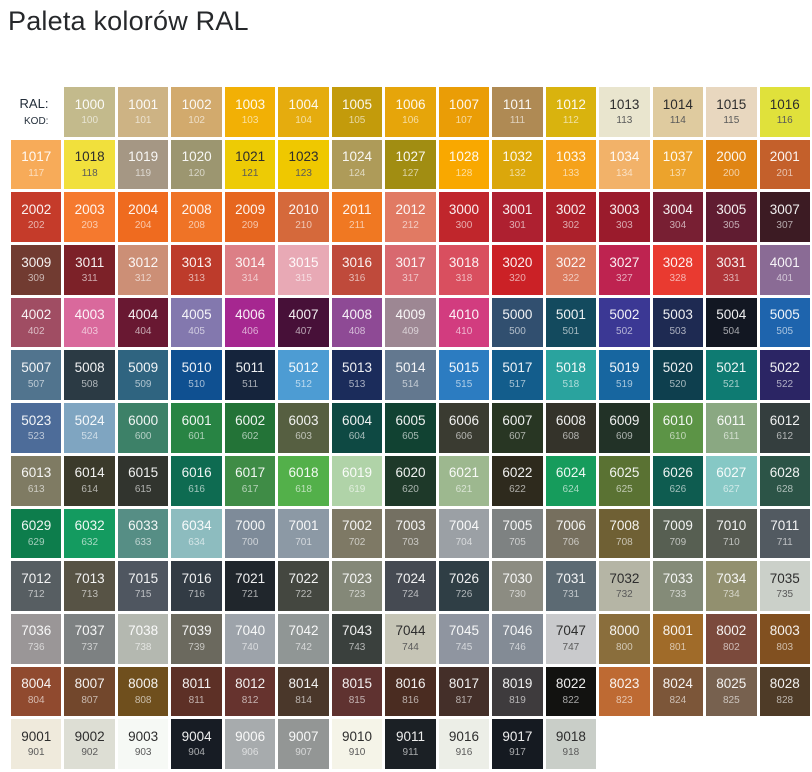 This screenshot has height=772, width=812. I want to click on ral-swatch-2000: 2000 200, so click(731, 164).